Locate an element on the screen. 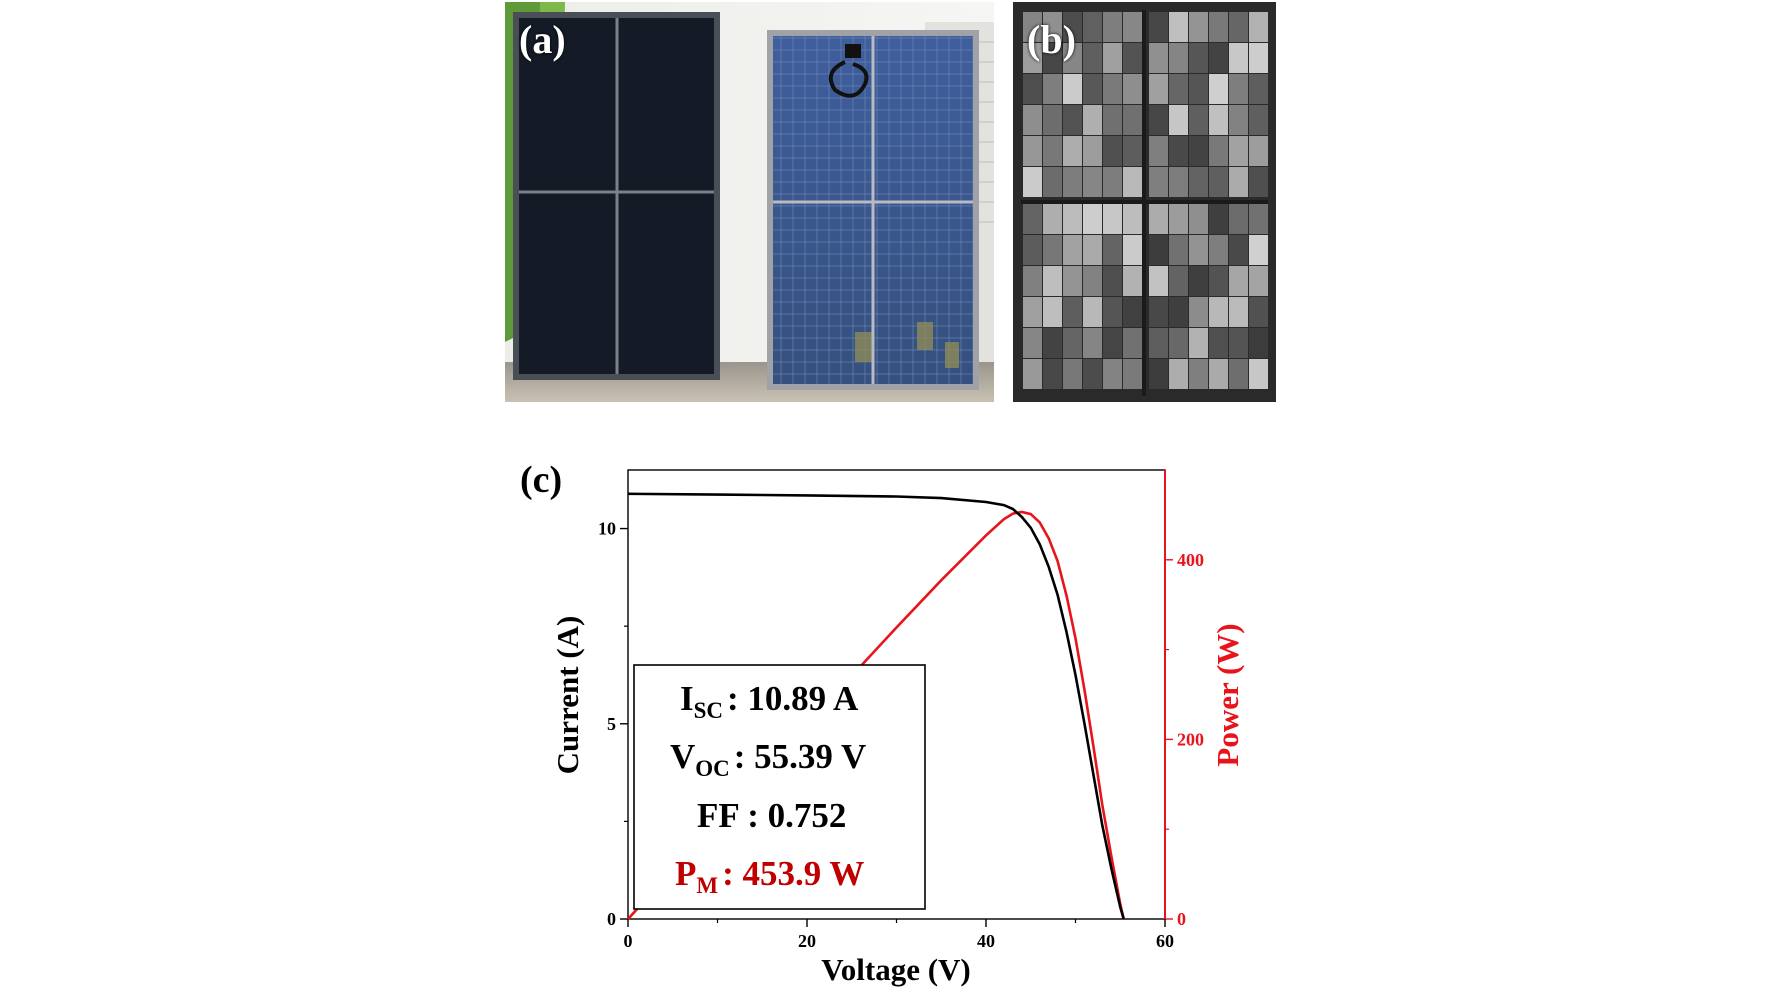 The image size is (1772, 988). pm-label: PM: 453.9 W is located at coordinates (769, 876).